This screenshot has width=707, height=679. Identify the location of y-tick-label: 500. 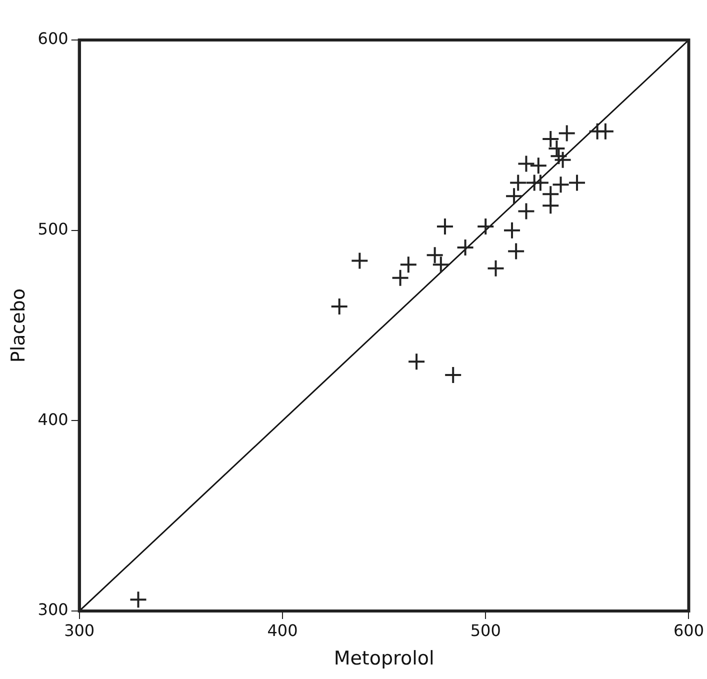
(53, 228).